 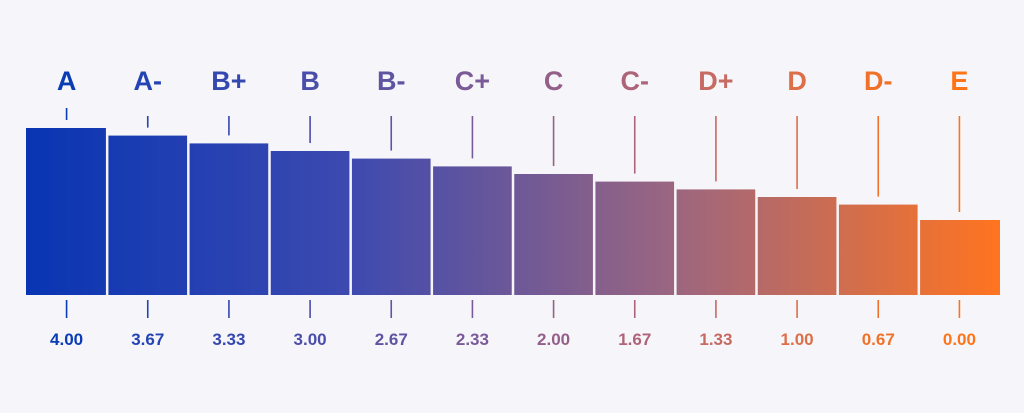 What do you see at coordinates (67, 81) in the screenshot?
I see `grade-label-a: A` at bounding box center [67, 81].